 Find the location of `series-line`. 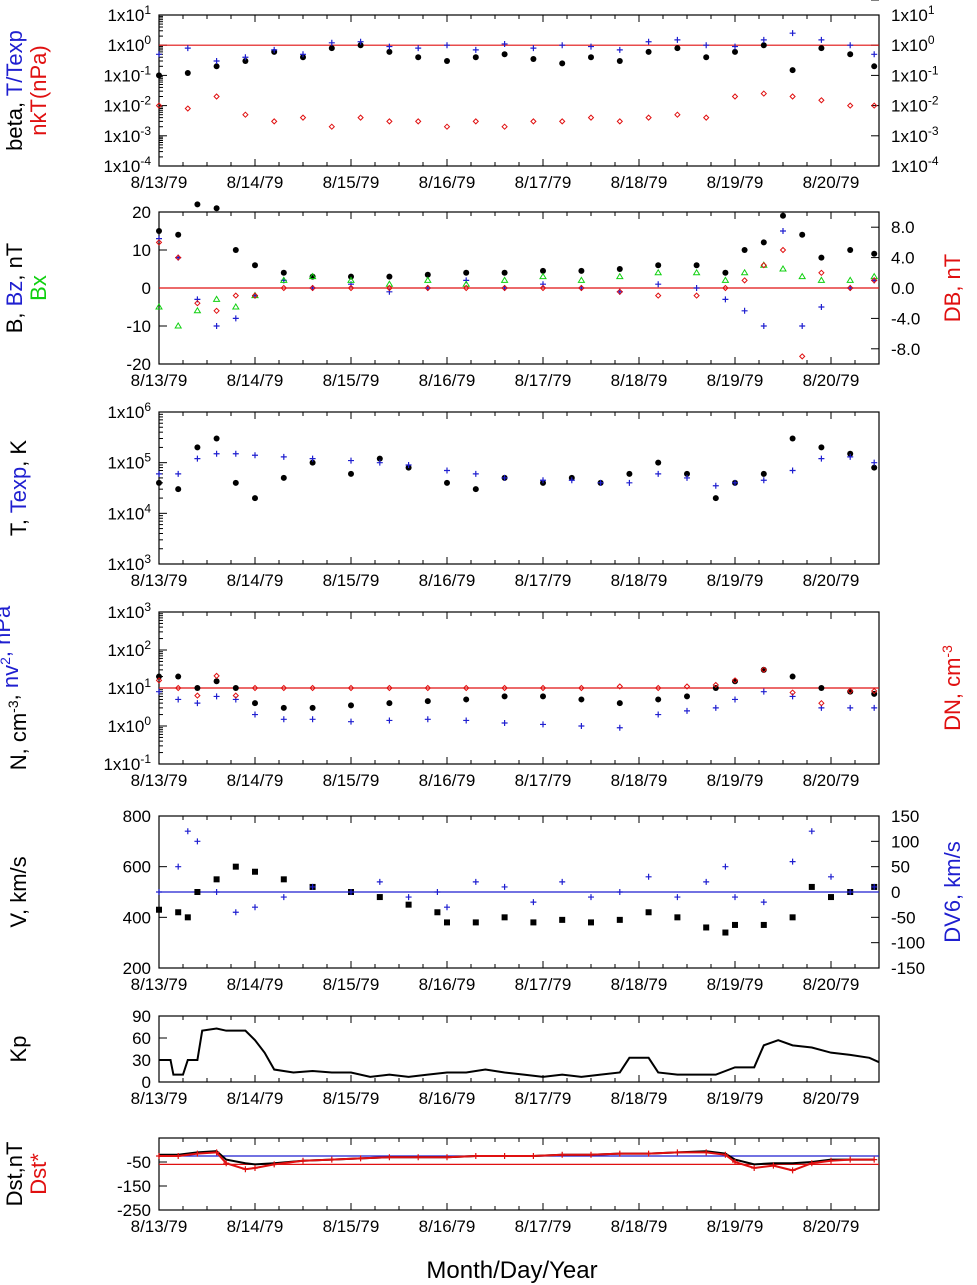

series-line is located at coordinates (517, 1161).